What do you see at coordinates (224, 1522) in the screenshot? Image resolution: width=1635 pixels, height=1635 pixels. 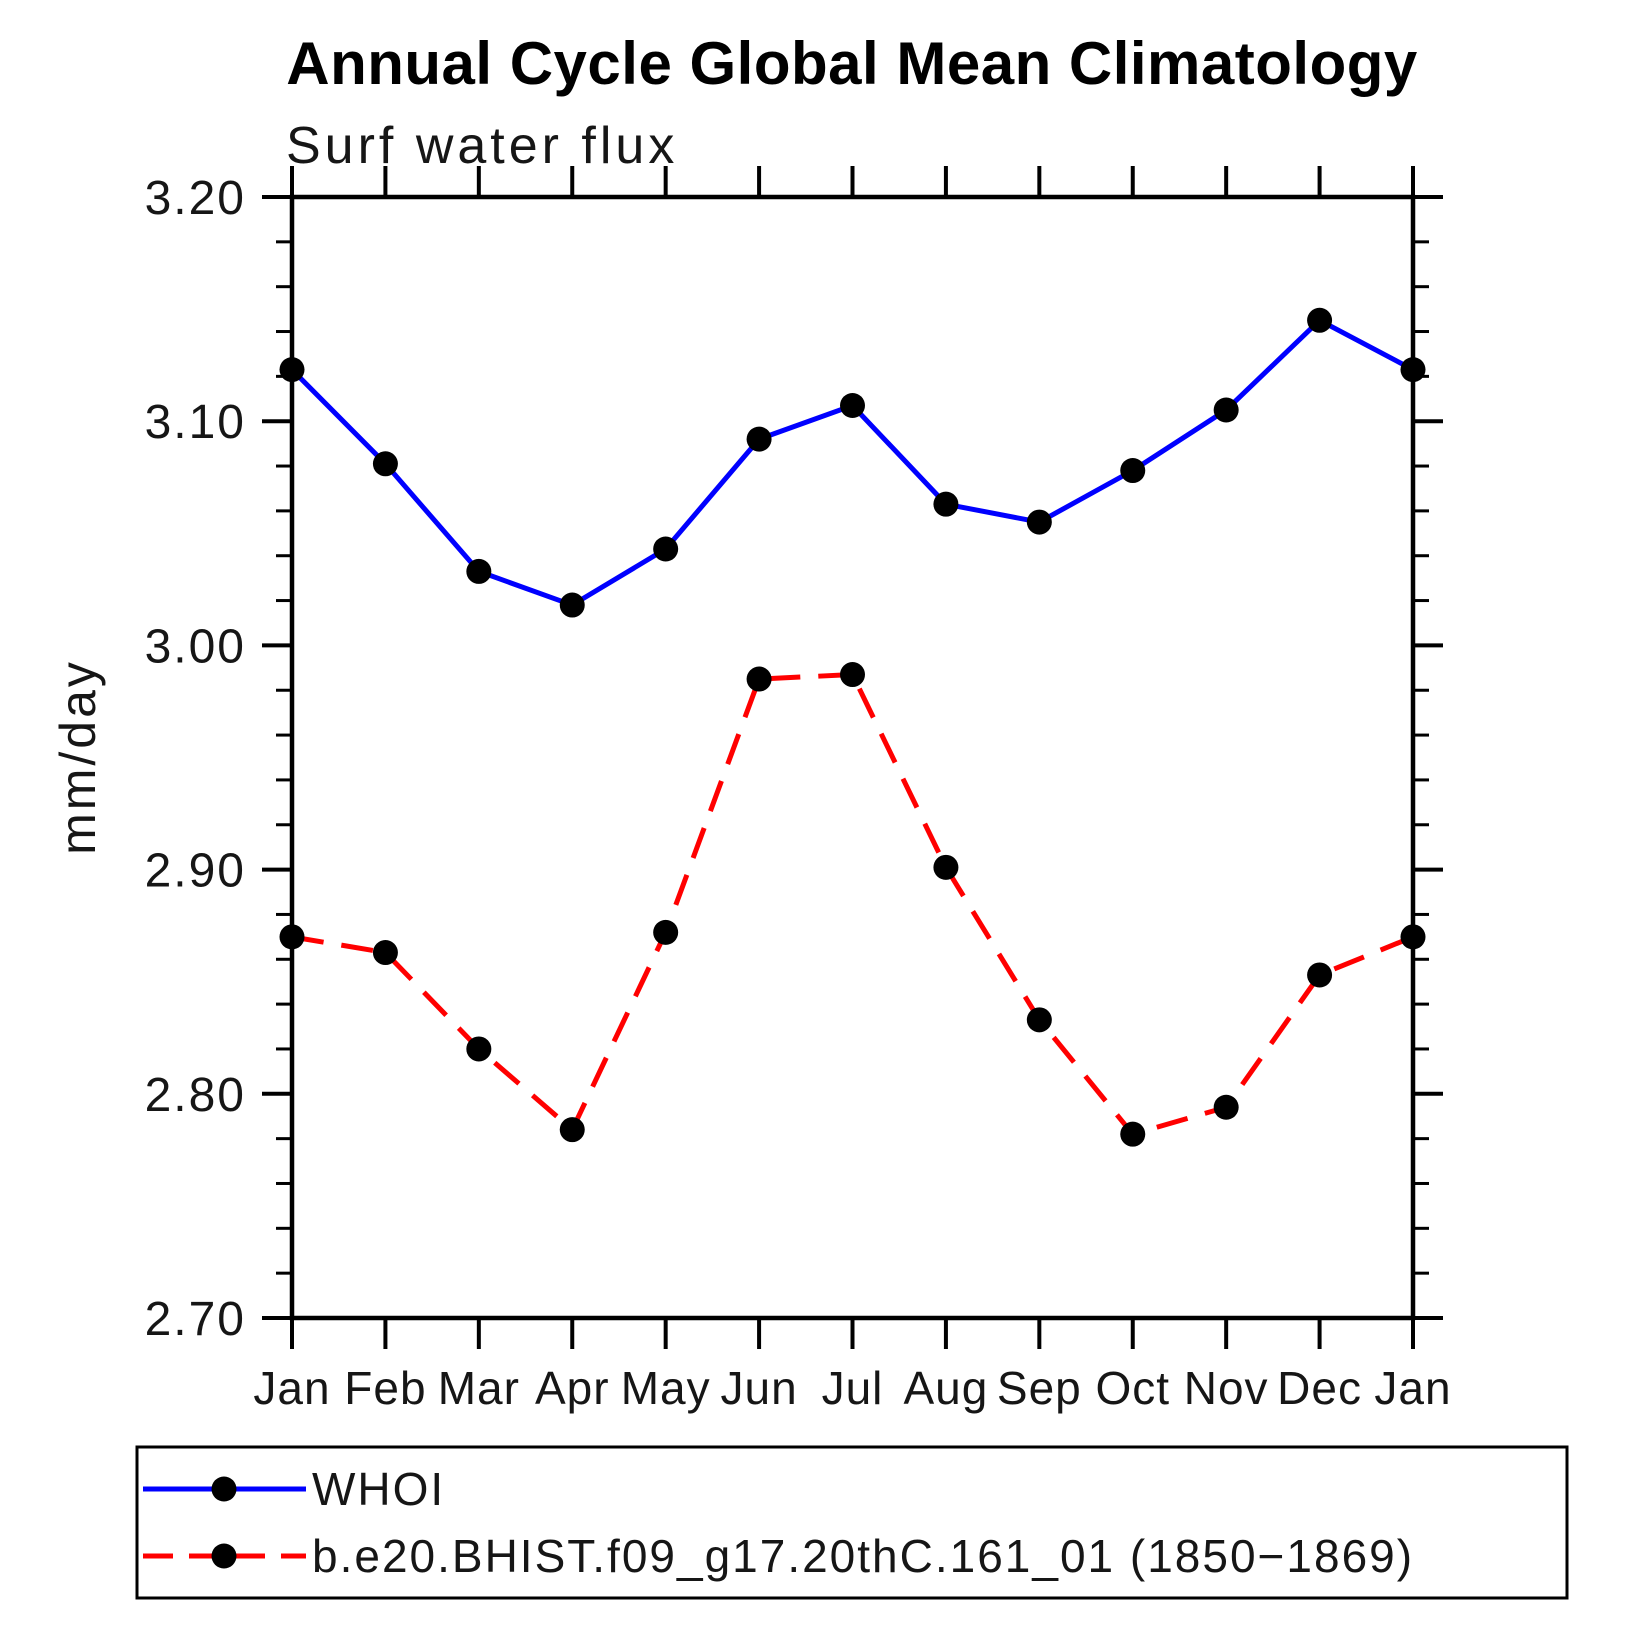 I see `legend-samples` at bounding box center [224, 1522].